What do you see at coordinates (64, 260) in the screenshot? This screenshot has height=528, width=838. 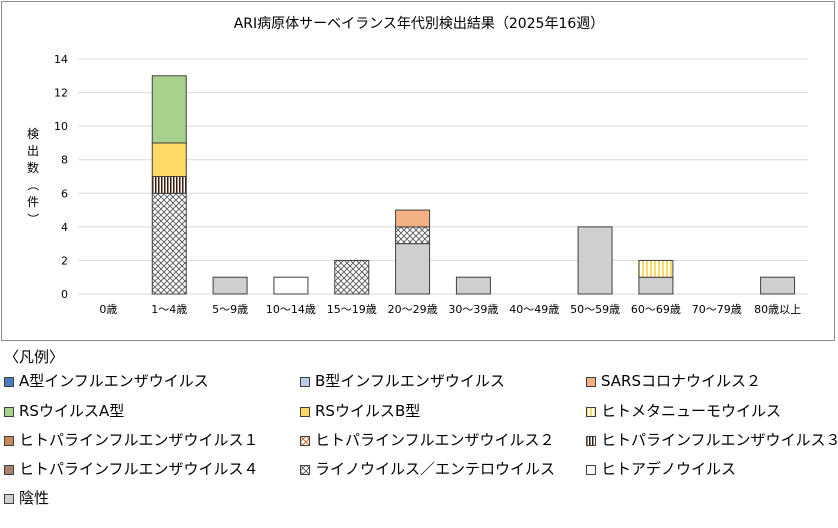 I see `y-tick-label: 2` at bounding box center [64, 260].